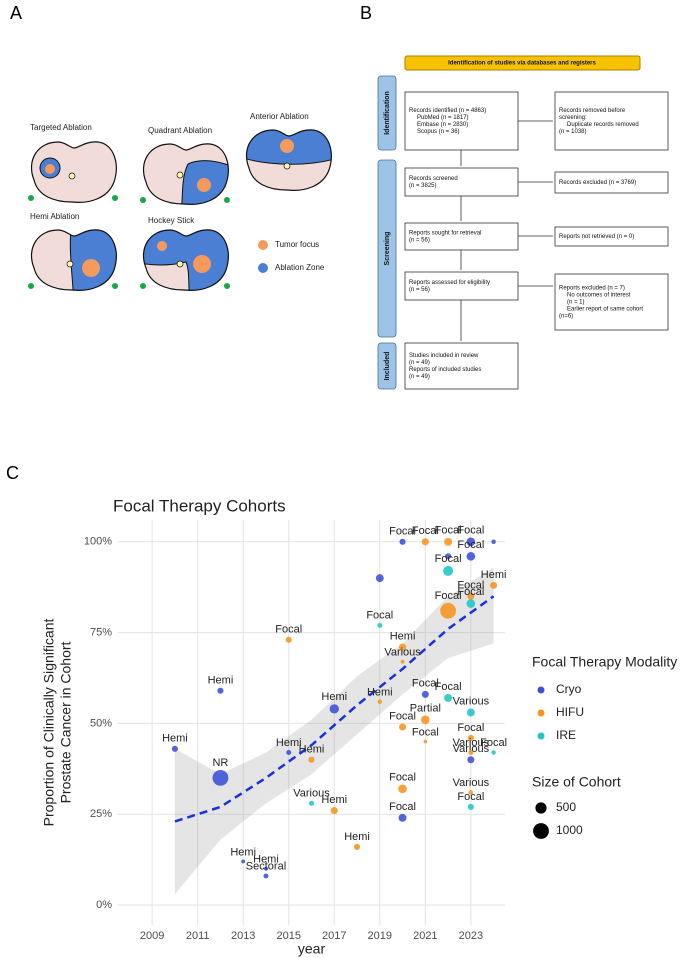  What do you see at coordinates (199, 505) in the screenshot?
I see `chart-title: Focal Therapy Cohorts` at bounding box center [199, 505].